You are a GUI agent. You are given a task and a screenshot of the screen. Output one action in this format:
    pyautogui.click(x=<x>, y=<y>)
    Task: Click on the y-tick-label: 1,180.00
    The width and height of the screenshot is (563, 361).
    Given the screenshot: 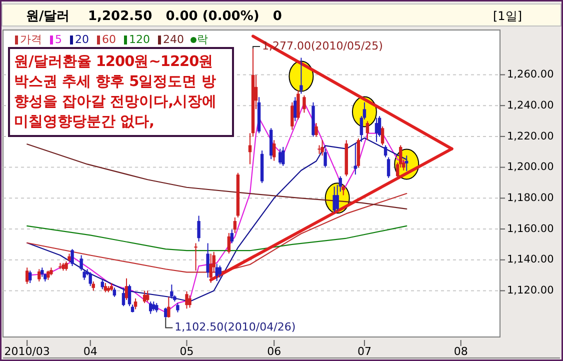 What is the action you would take?
    pyautogui.click(x=530, y=198)
    